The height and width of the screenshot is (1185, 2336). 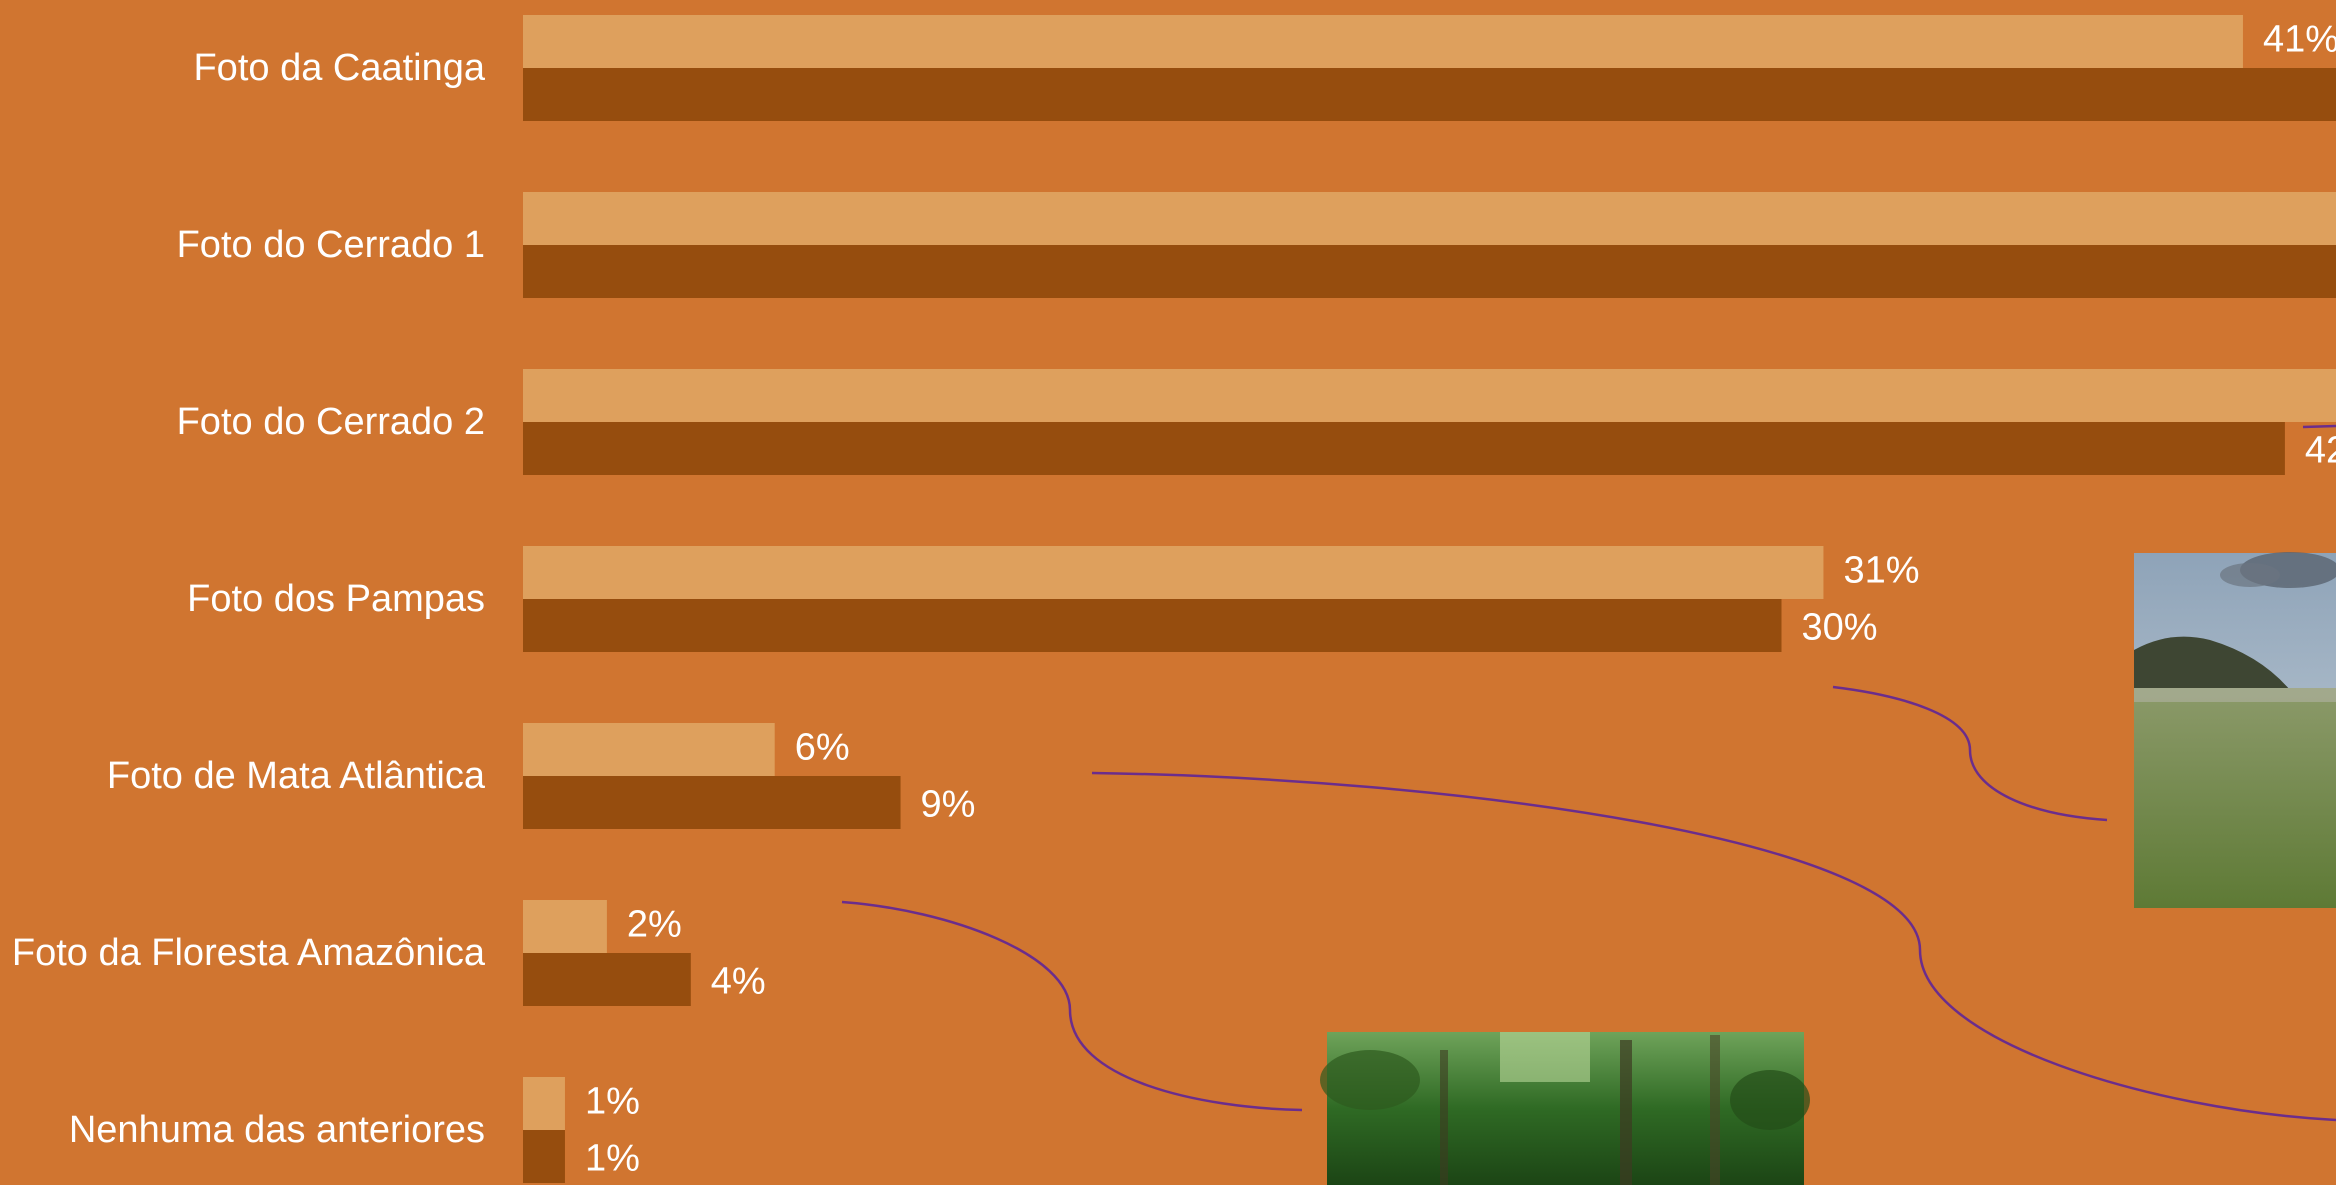 I want to click on leader-line-amazonia, so click(x=1072, y=1006).